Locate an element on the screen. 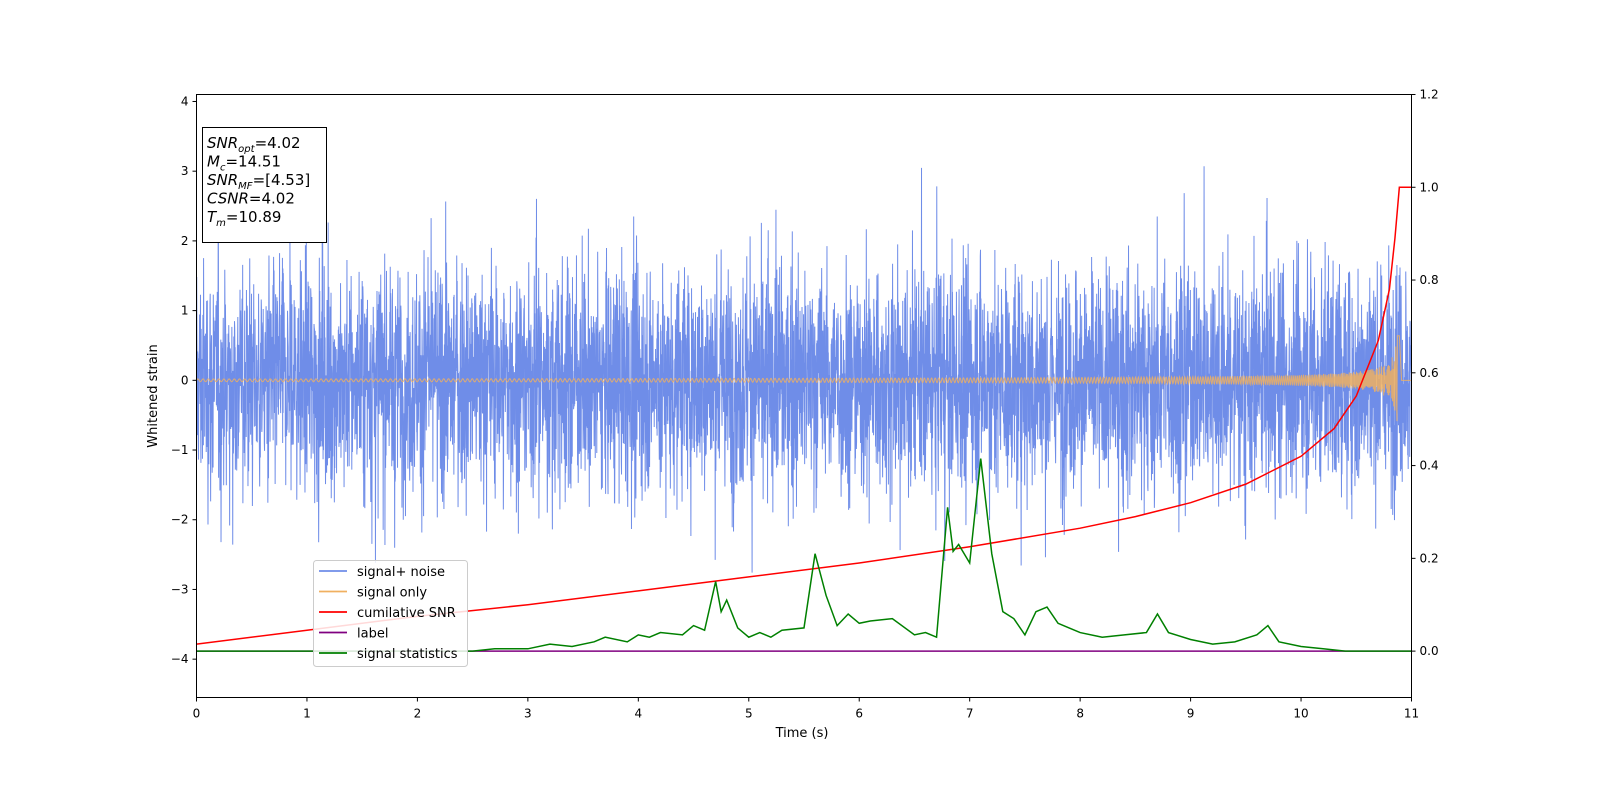 Image resolution: width=1600 pixels, height=800 pixels. x-tick-label: 0 is located at coordinates (197, 714).